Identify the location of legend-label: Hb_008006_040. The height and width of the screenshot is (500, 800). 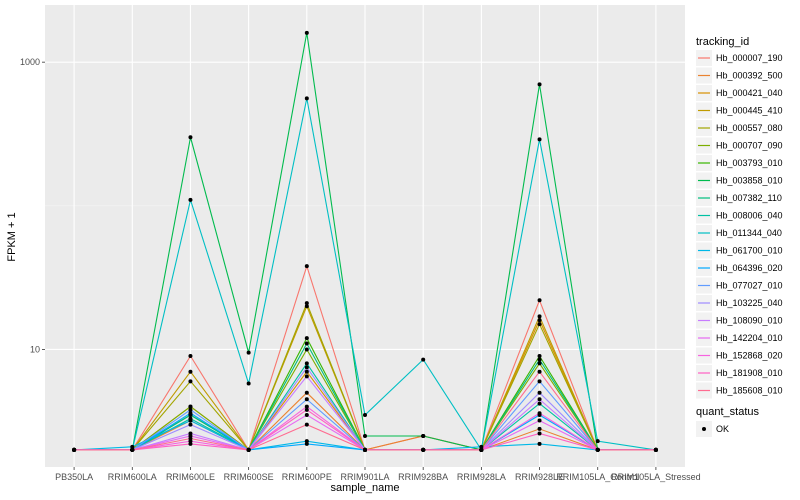
(749, 216).